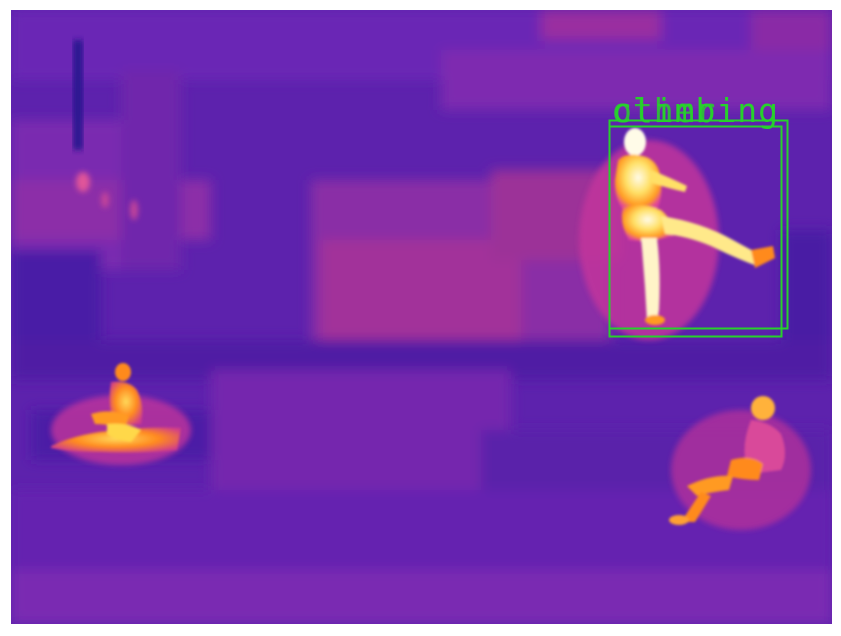 The height and width of the screenshot is (636, 841). I want to click on detection-label-climbing: climbing, so click(695, 110).